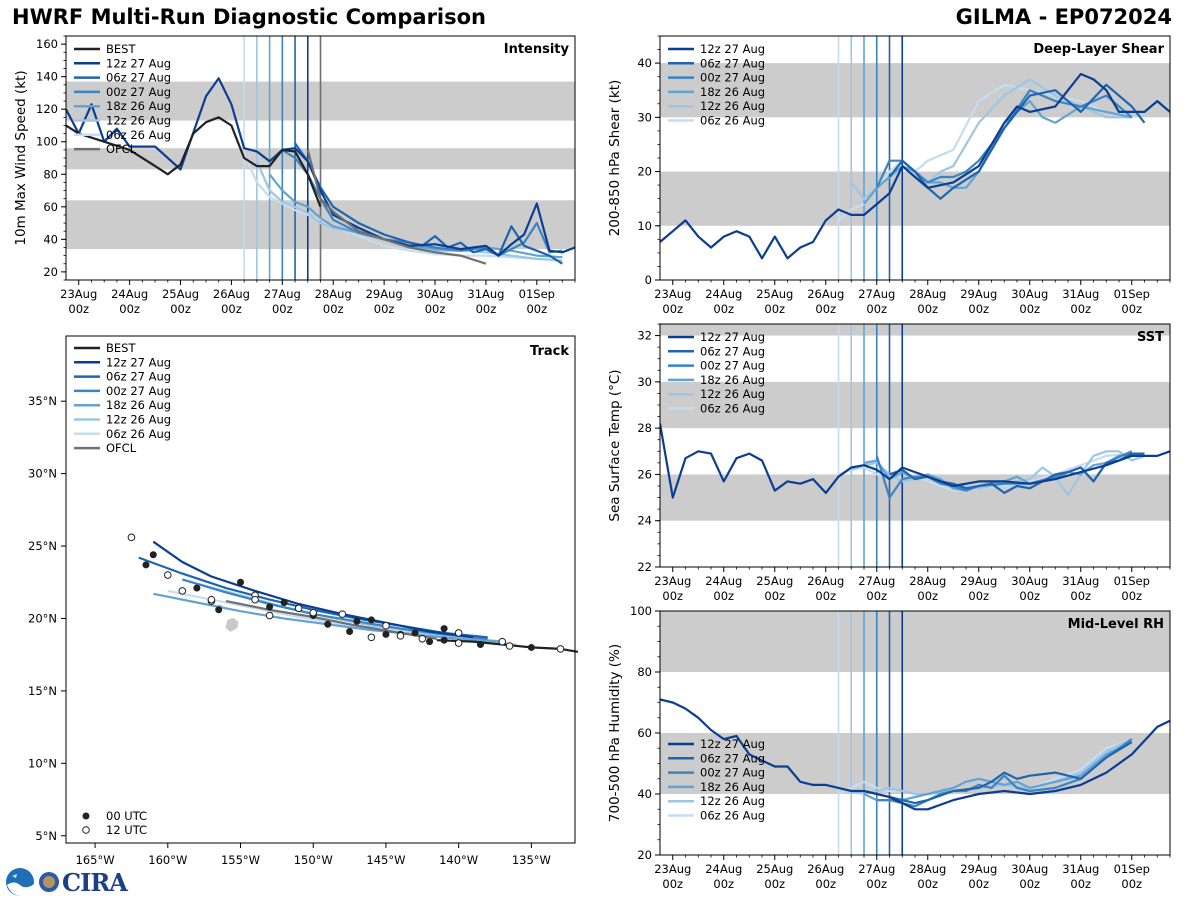  What do you see at coordinates (644, 855) in the screenshot?
I see `rh-ytick-label: 20` at bounding box center [644, 855].